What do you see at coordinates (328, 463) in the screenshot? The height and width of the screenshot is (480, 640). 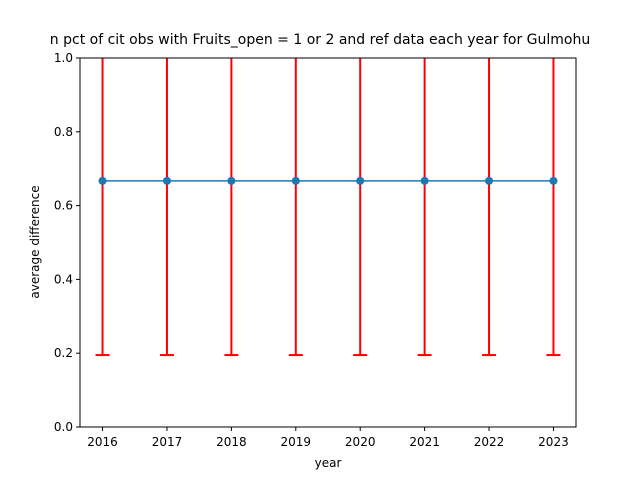 I see `x-axis-label: year` at bounding box center [328, 463].